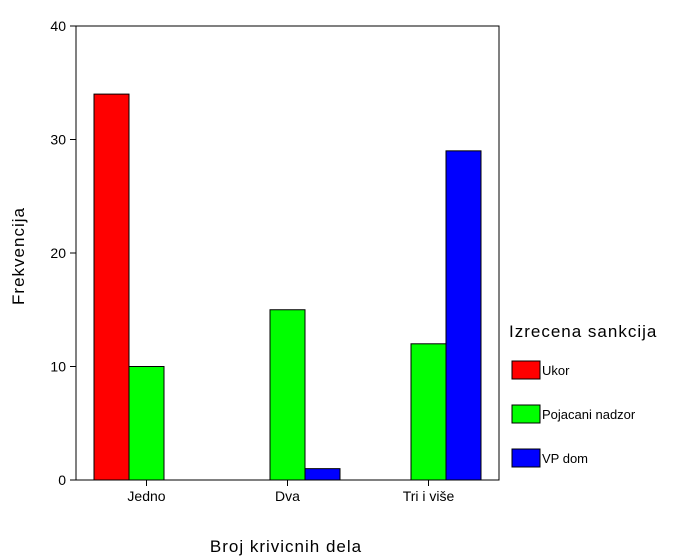 The height and width of the screenshot is (557, 679). I want to click on legend-label-0: Ukor, so click(556, 370).